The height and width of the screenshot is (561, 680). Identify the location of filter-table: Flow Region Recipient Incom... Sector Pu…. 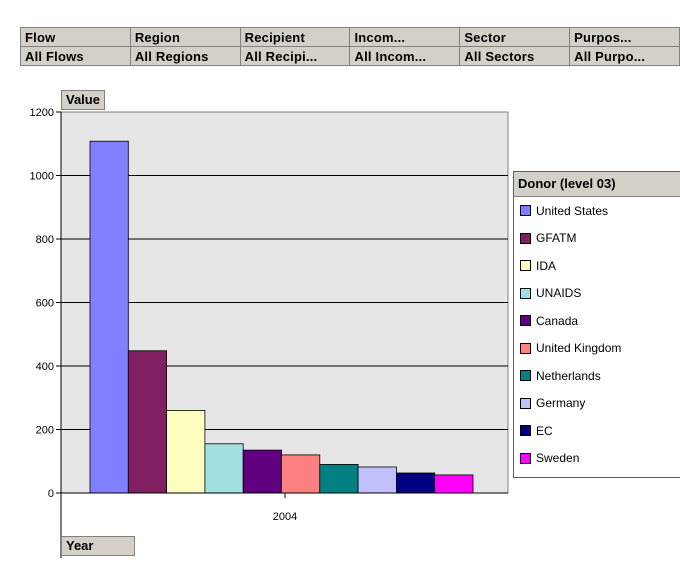
(350, 46).